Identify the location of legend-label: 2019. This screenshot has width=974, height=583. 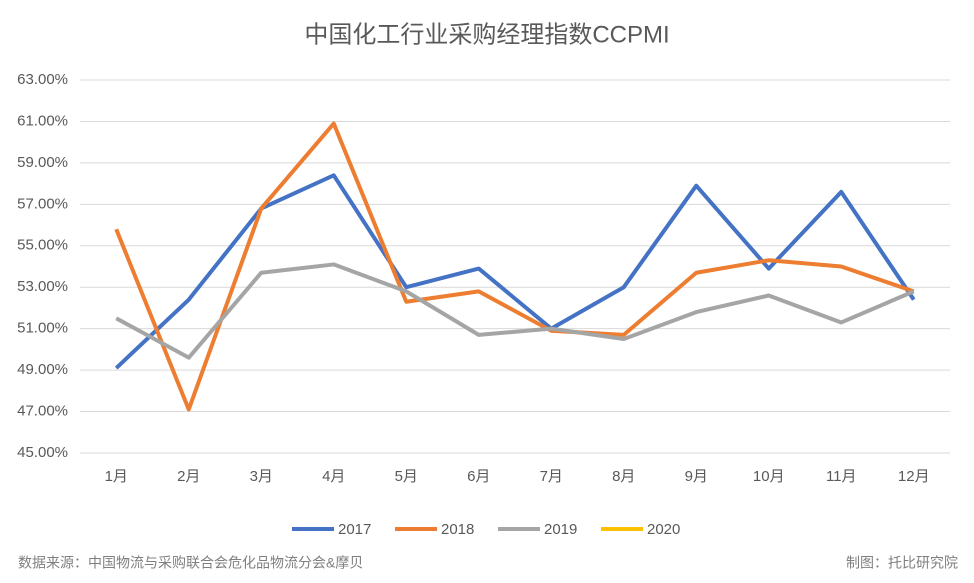
(560, 529).